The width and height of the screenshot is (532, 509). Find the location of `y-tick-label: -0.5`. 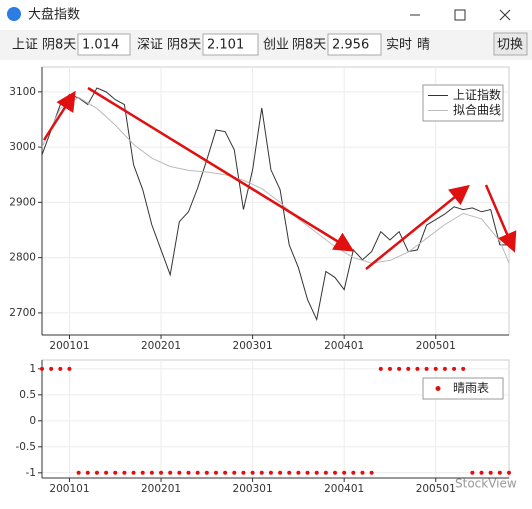

y-tick-label: -0.5 is located at coordinates (26, 447).